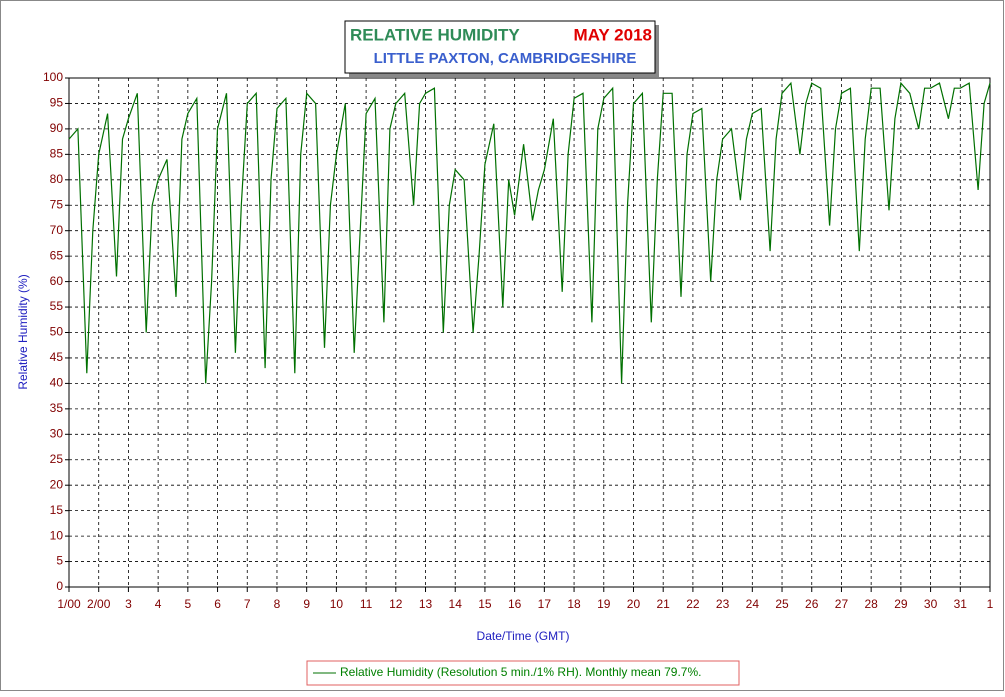 This screenshot has height=697, width=1005. I want to click on y-axis-label: Relative Humidity (%), so click(23, 331).